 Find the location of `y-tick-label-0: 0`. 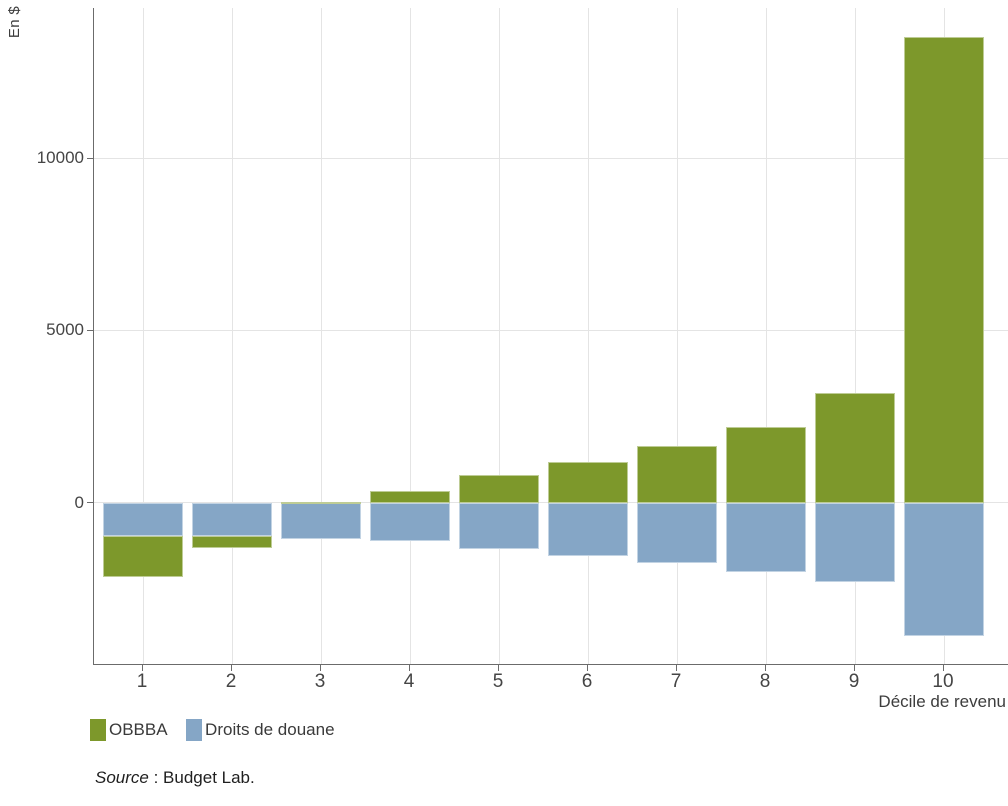

y-tick-label-0: 0 is located at coordinates (79, 502).